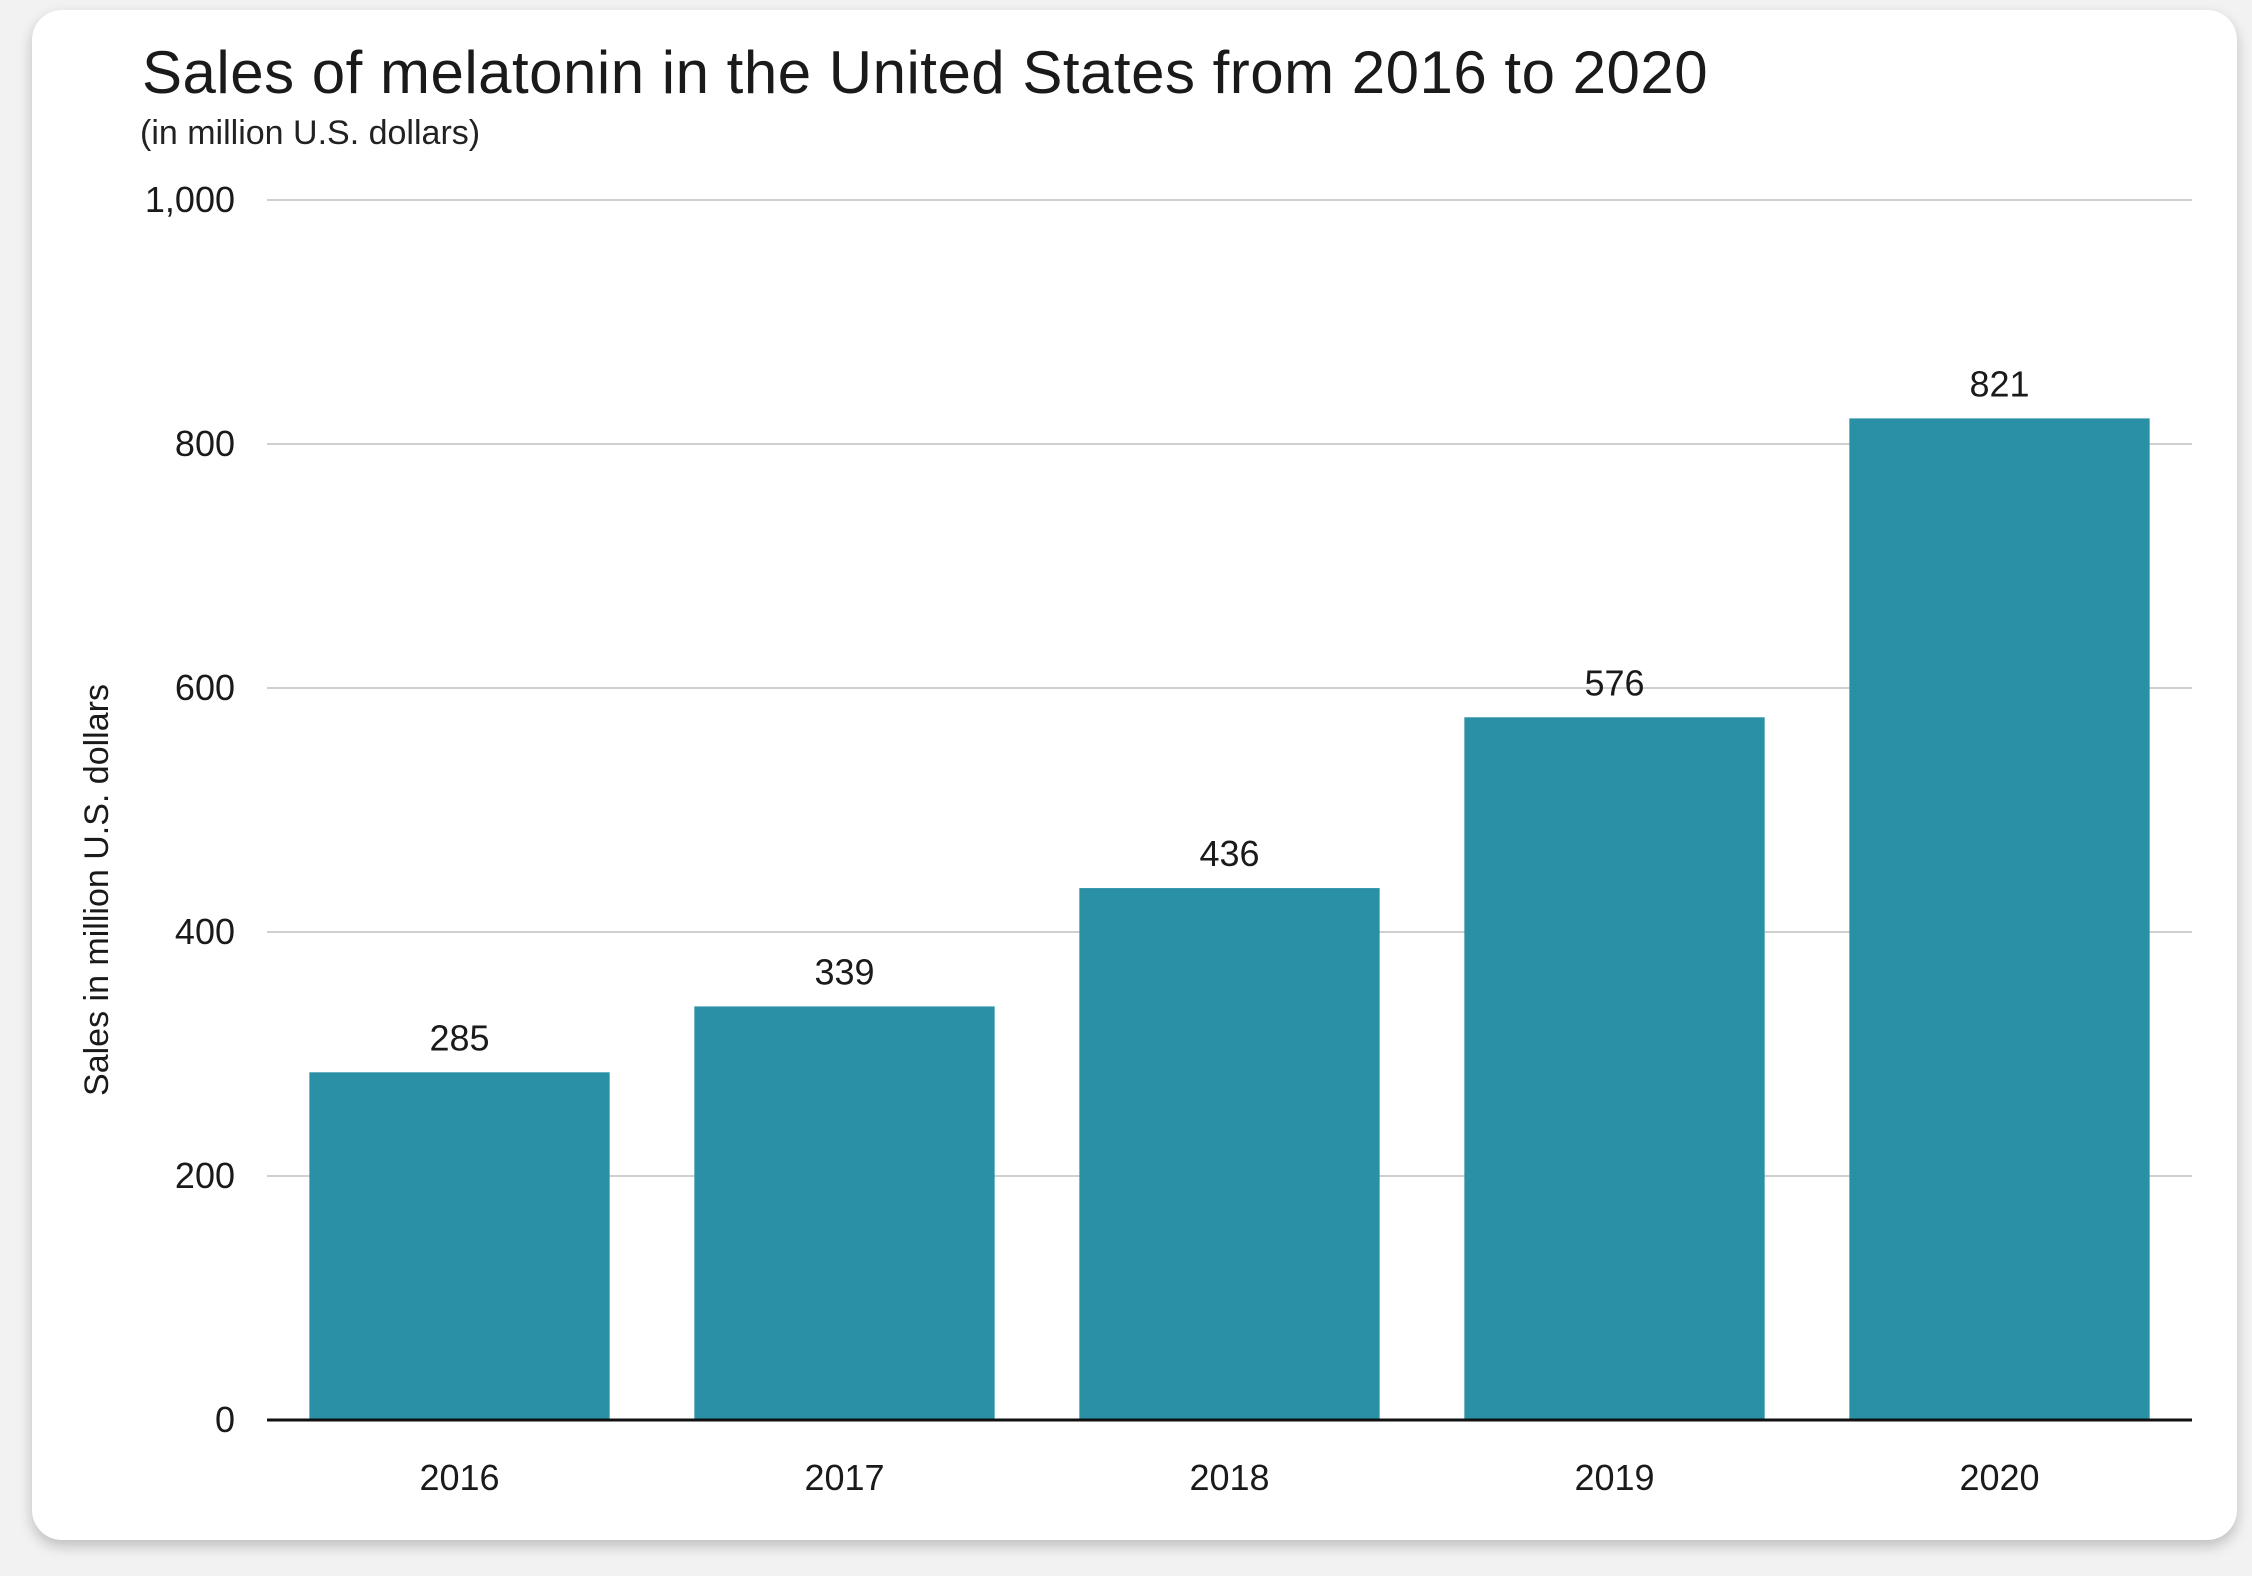 This screenshot has height=1576, width=2252. What do you see at coordinates (844, 1213) in the screenshot?
I see `bar-2017` at bounding box center [844, 1213].